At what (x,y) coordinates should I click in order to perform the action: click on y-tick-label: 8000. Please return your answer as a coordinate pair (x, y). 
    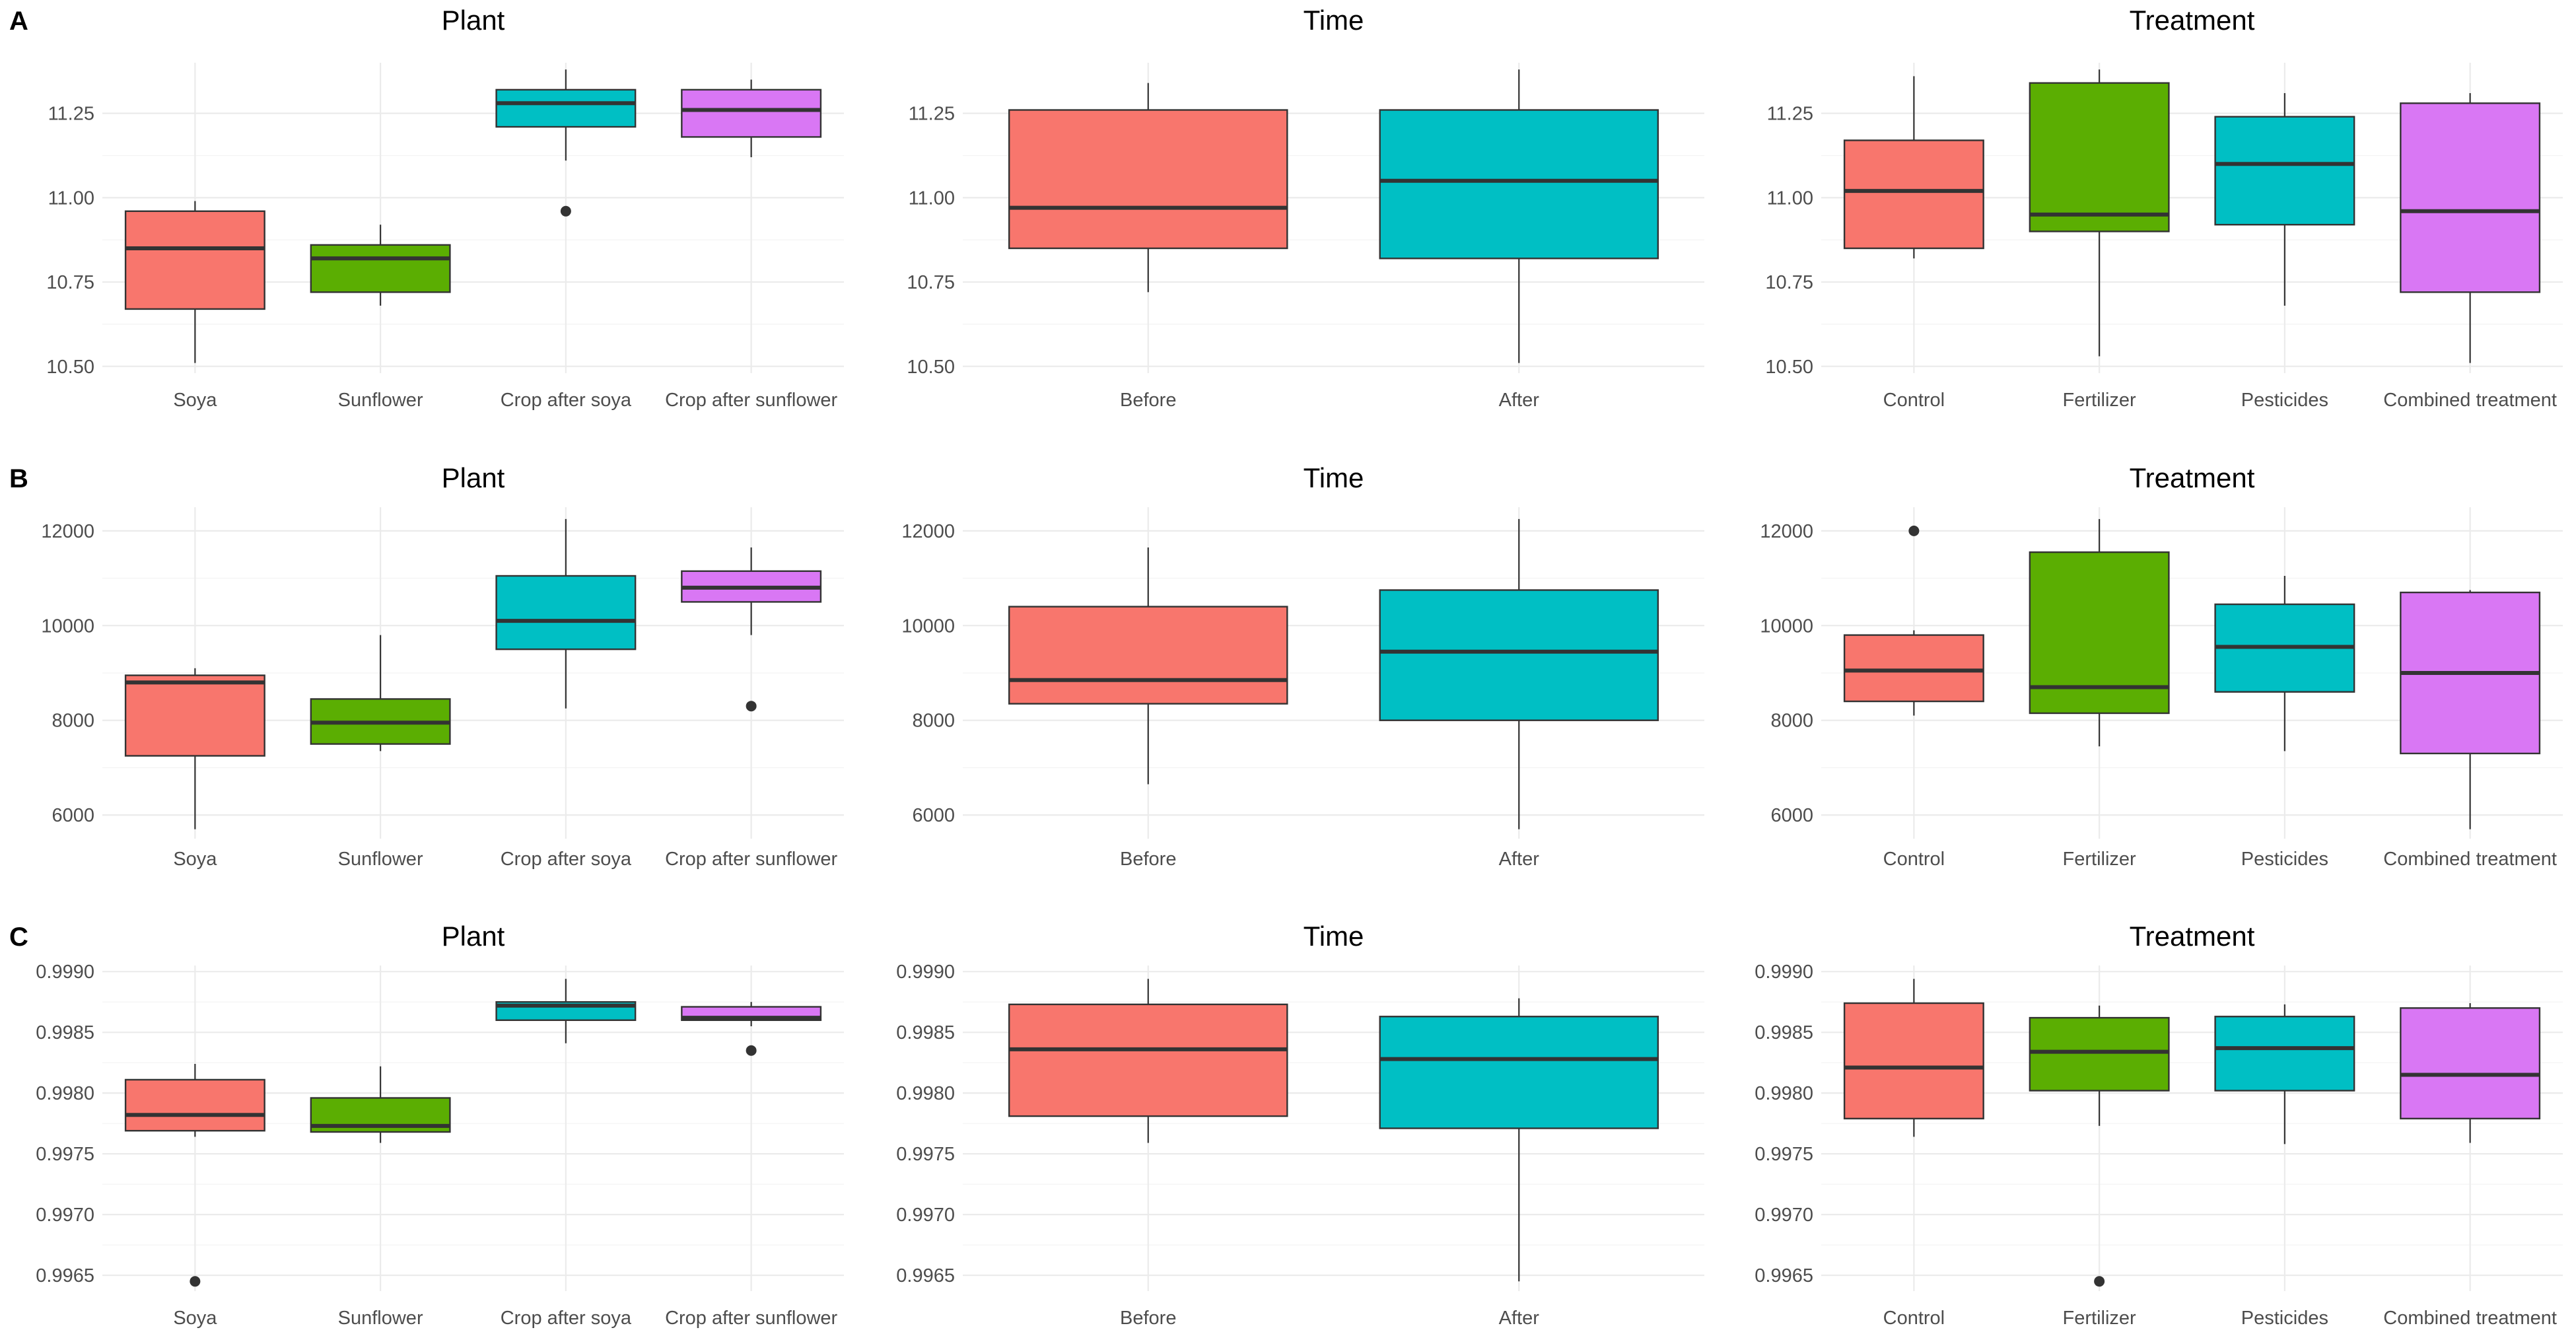
    Looking at the image, I should click on (933, 722).